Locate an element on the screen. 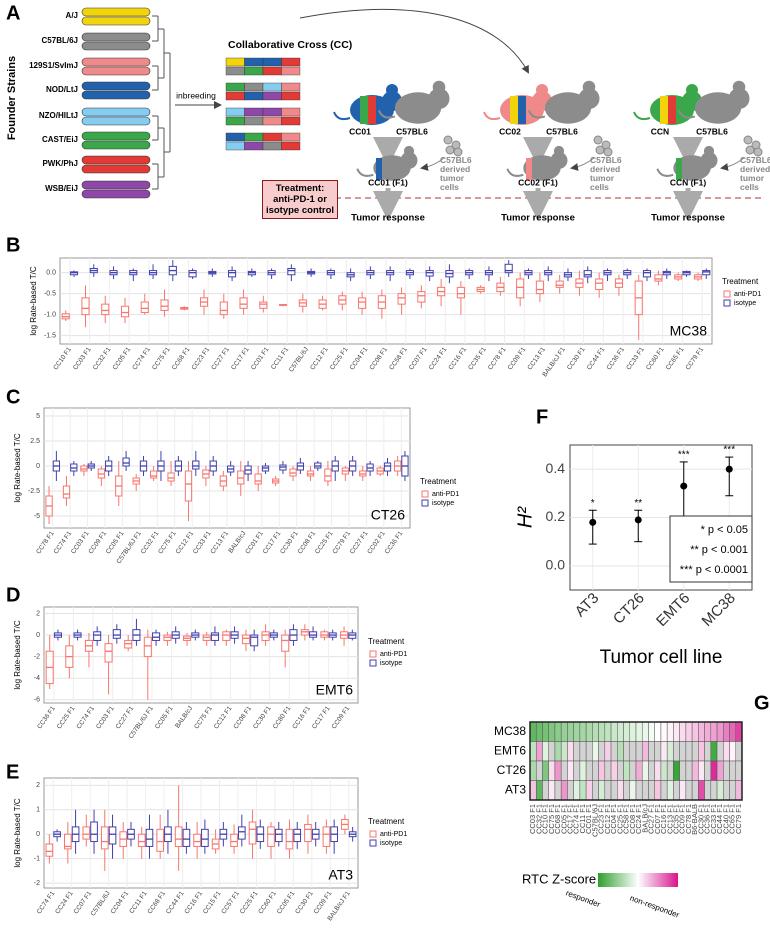  x-tick-label: BALB/cJ is located at coordinates (184, 717).